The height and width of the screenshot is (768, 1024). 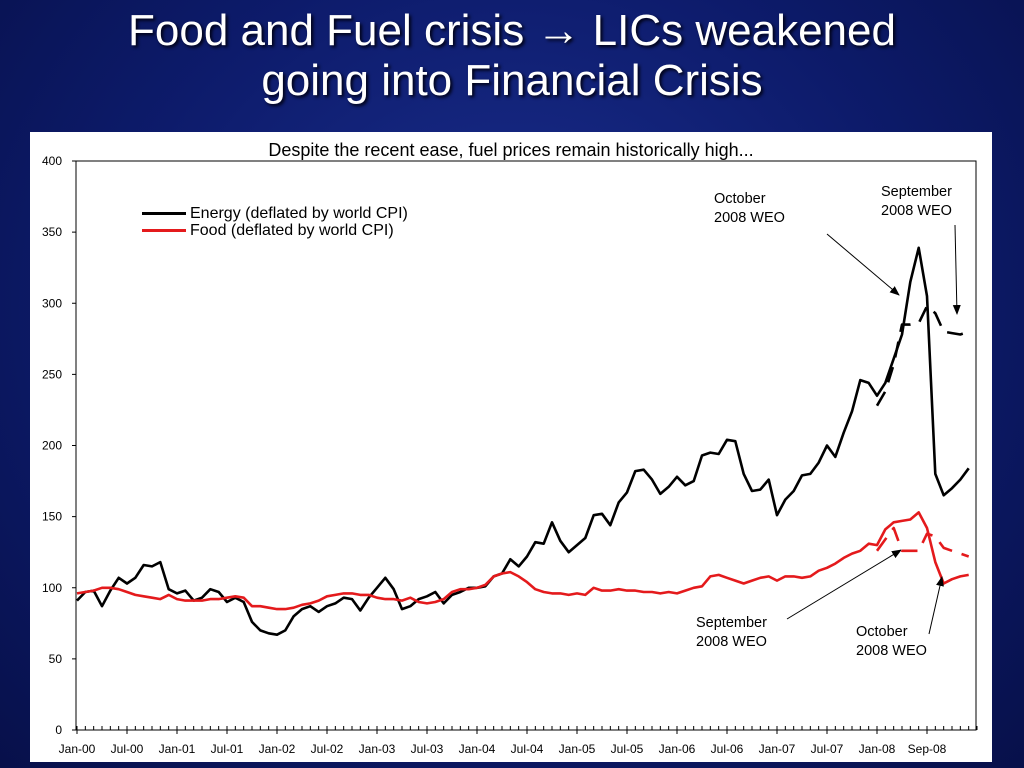 I want to click on y-tick-label: 350, so click(x=52, y=232).